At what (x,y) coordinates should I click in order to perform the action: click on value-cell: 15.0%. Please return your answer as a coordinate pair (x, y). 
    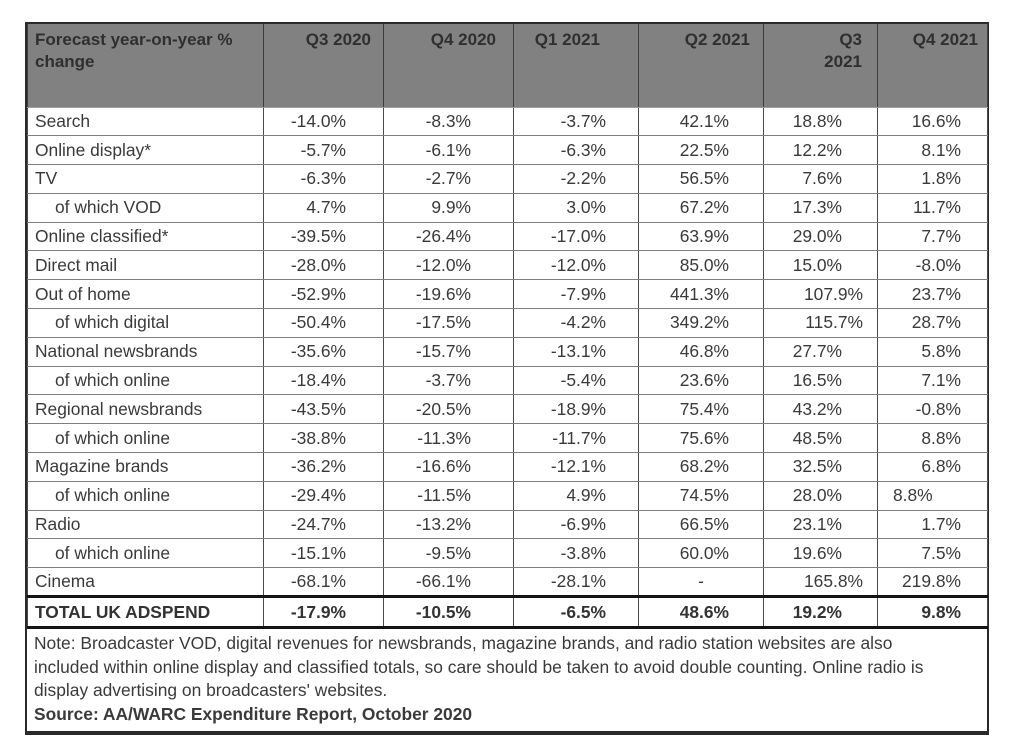
    Looking at the image, I should click on (820, 265).